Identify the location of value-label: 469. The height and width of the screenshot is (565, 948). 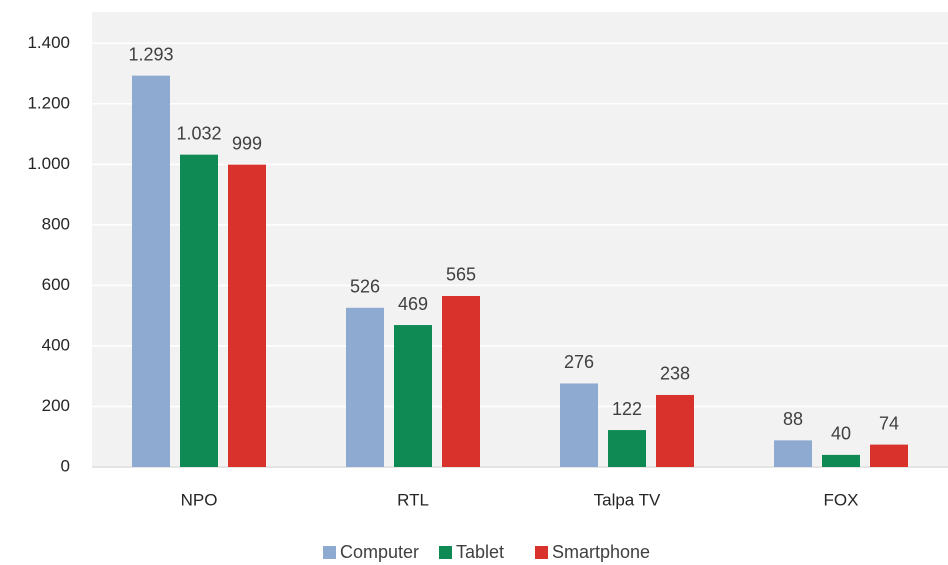
(413, 304).